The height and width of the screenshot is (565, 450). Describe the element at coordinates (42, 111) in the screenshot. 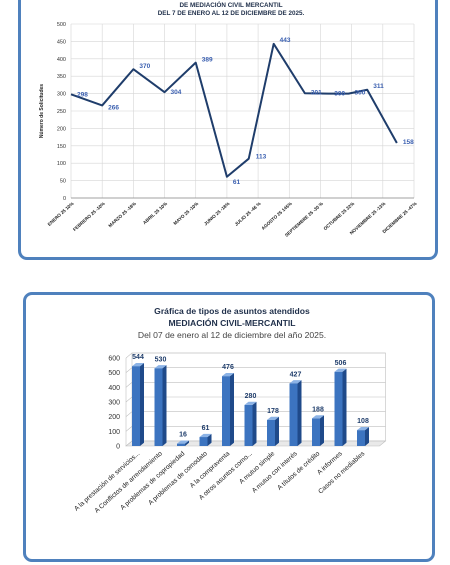

I see `y-axis-label: Número de Solicitudes` at that location.